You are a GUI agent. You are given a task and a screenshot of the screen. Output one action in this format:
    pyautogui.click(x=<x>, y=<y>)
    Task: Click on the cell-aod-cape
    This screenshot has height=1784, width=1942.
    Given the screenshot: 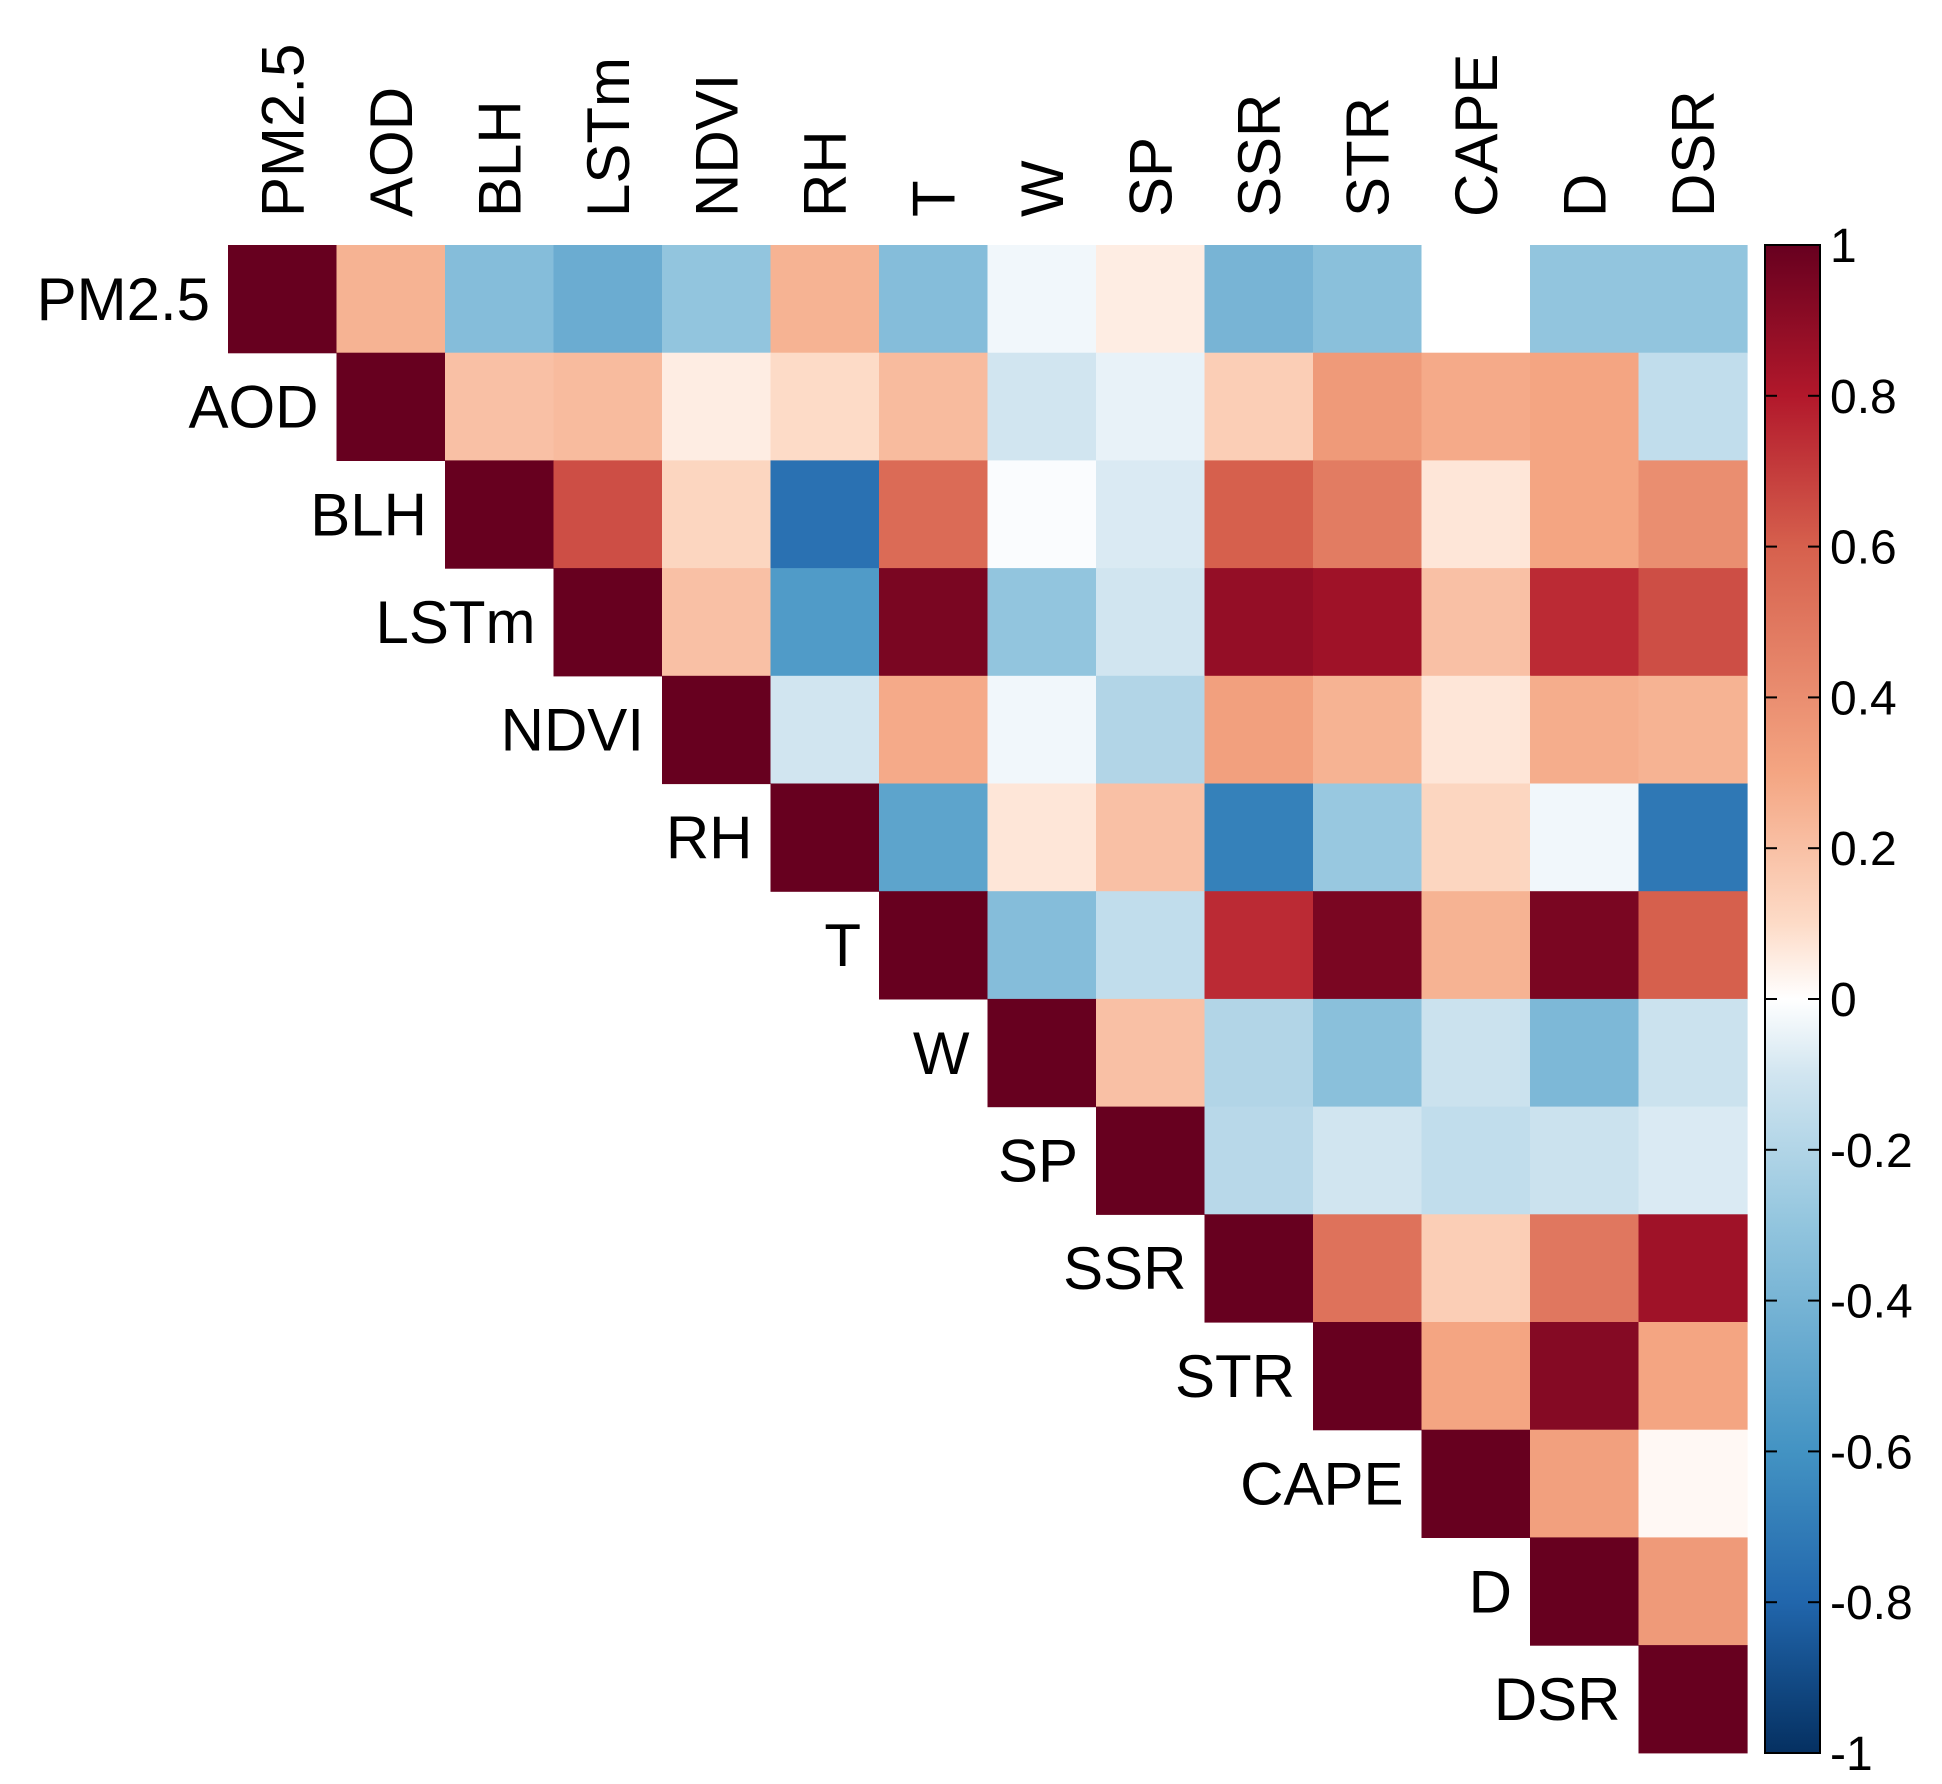 What is the action you would take?
    pyautogui.click(x=1476, y=406)
    